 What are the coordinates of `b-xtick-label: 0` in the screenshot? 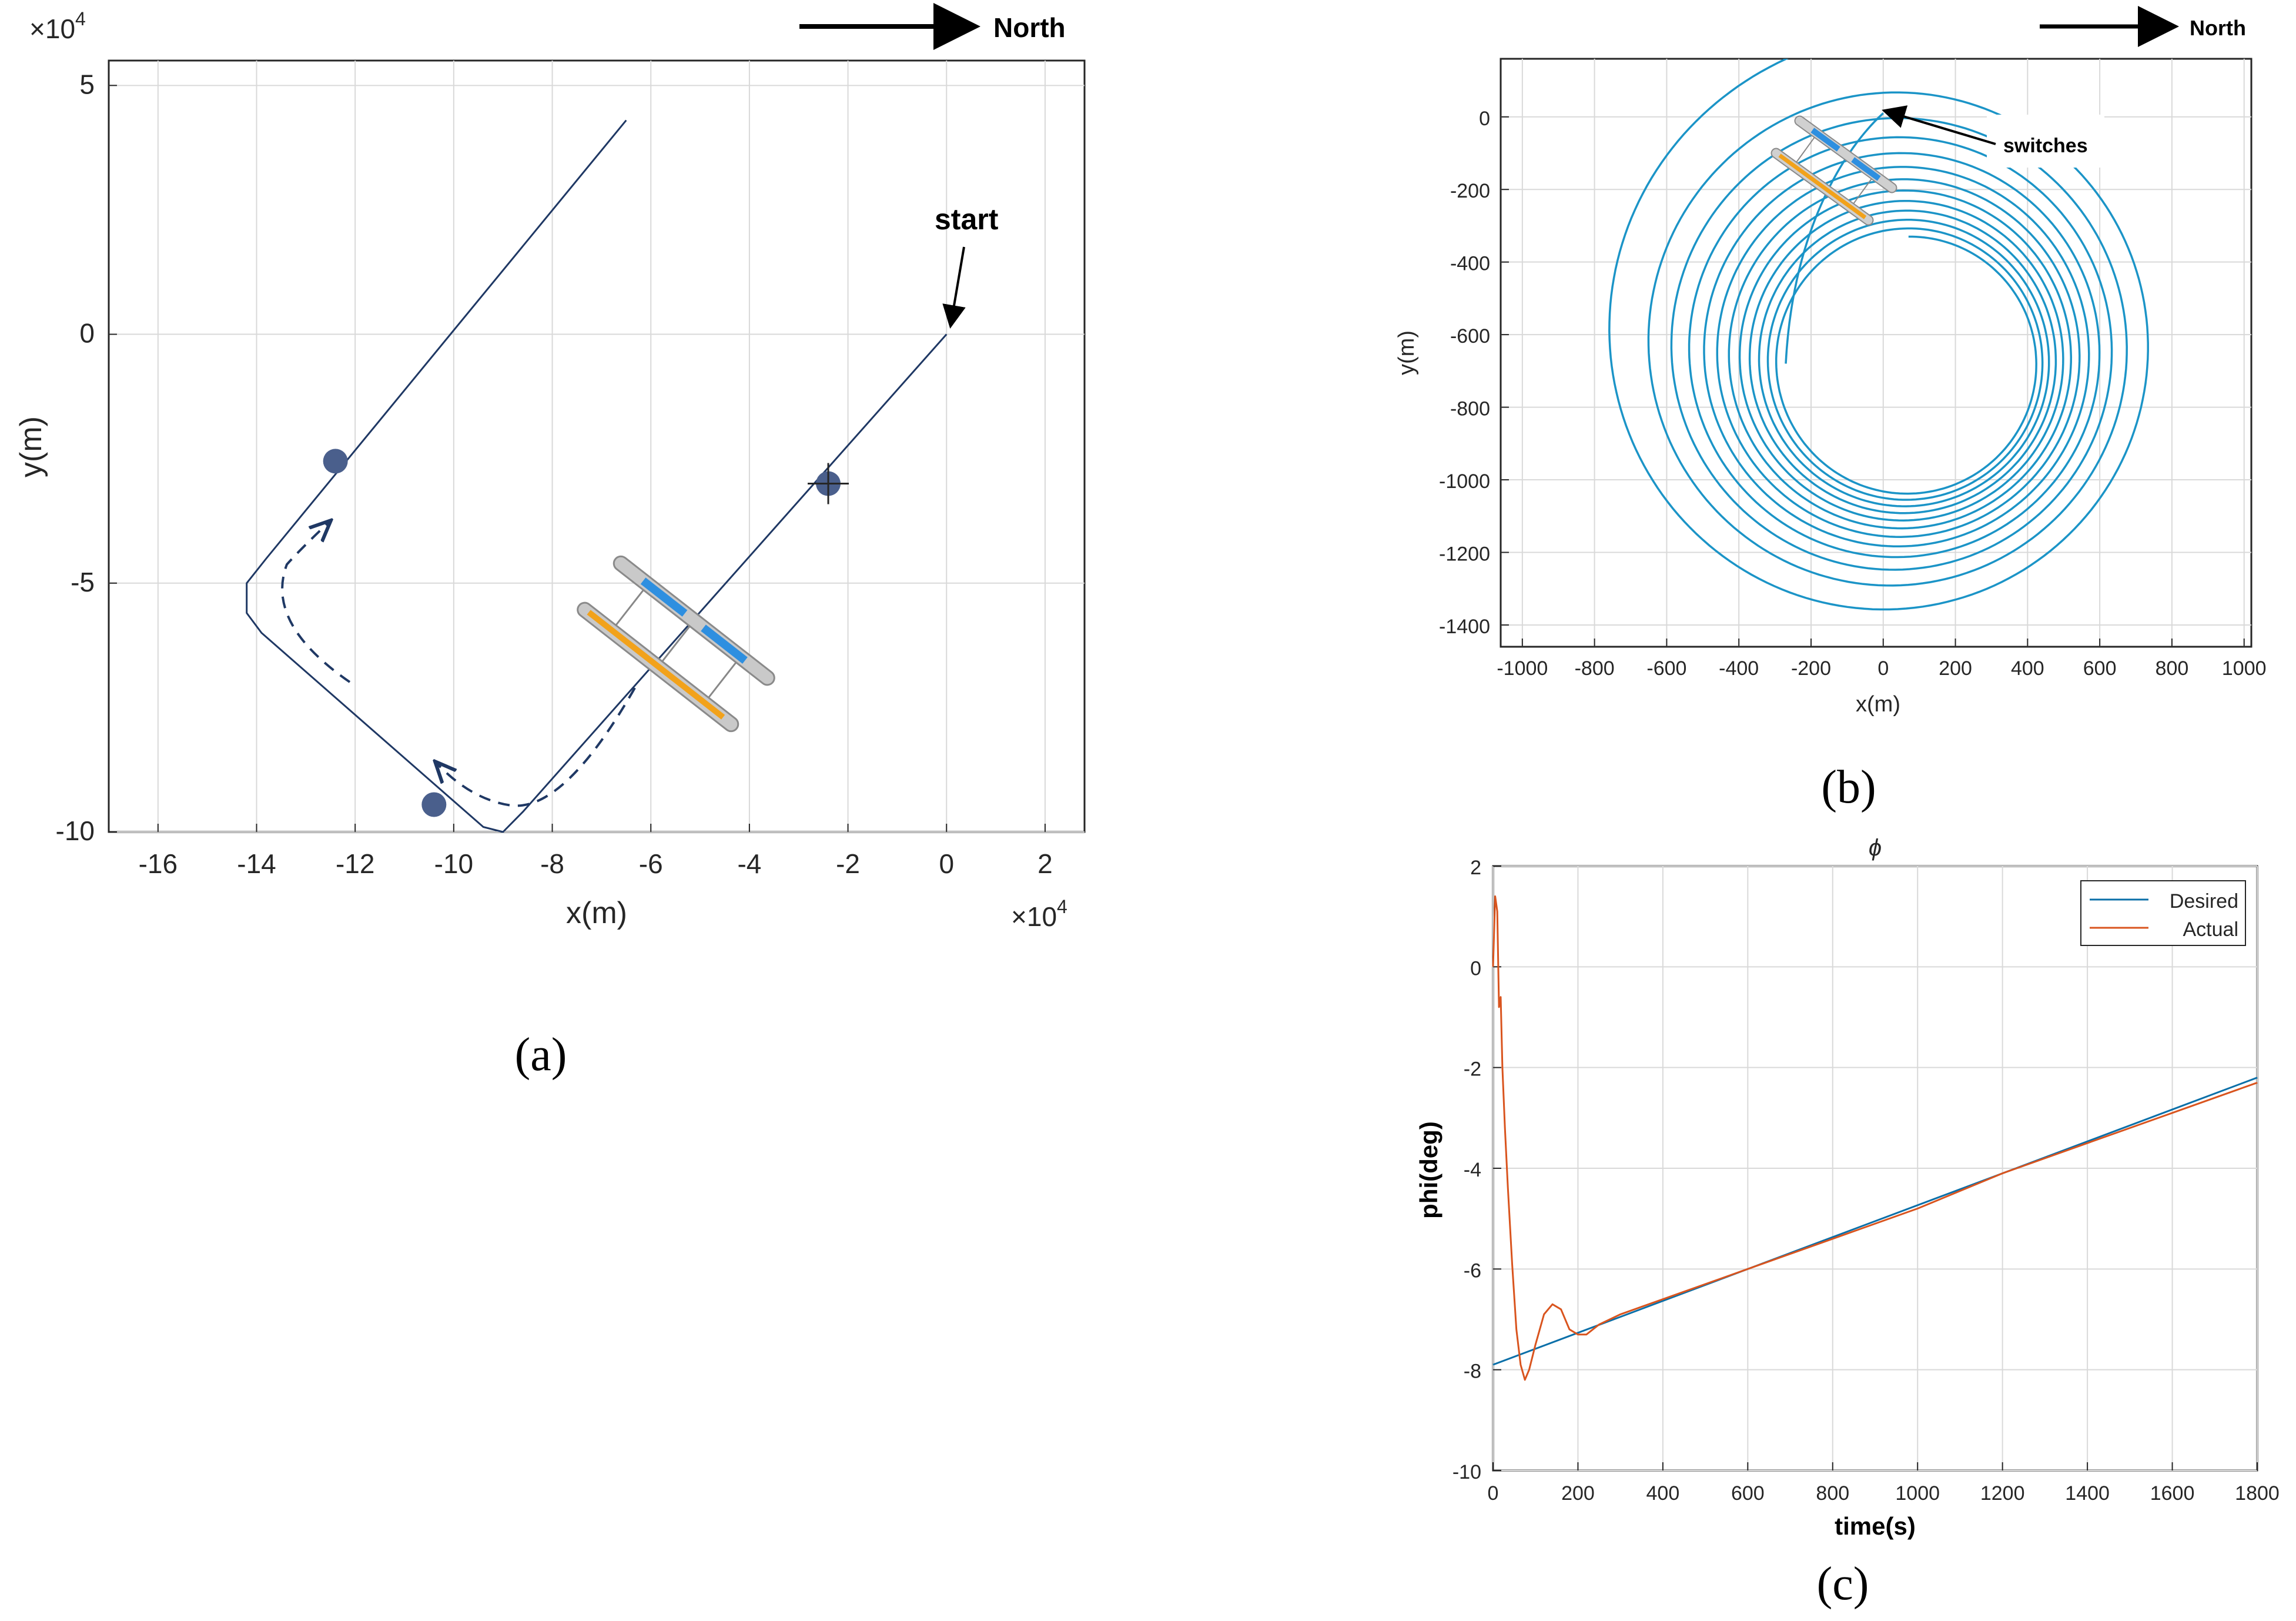 It's located at (1883, 668).